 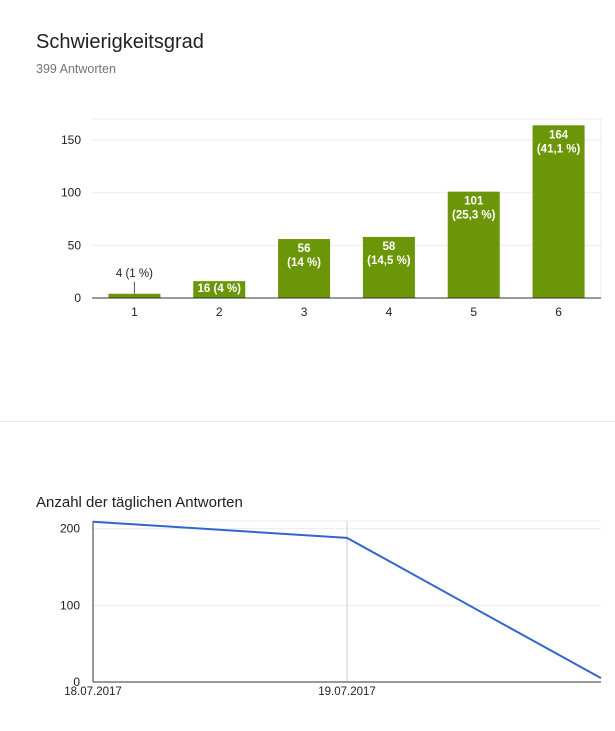 I want to click on bar-chart-x-tick-label: 5, so click(x=473, y=312).